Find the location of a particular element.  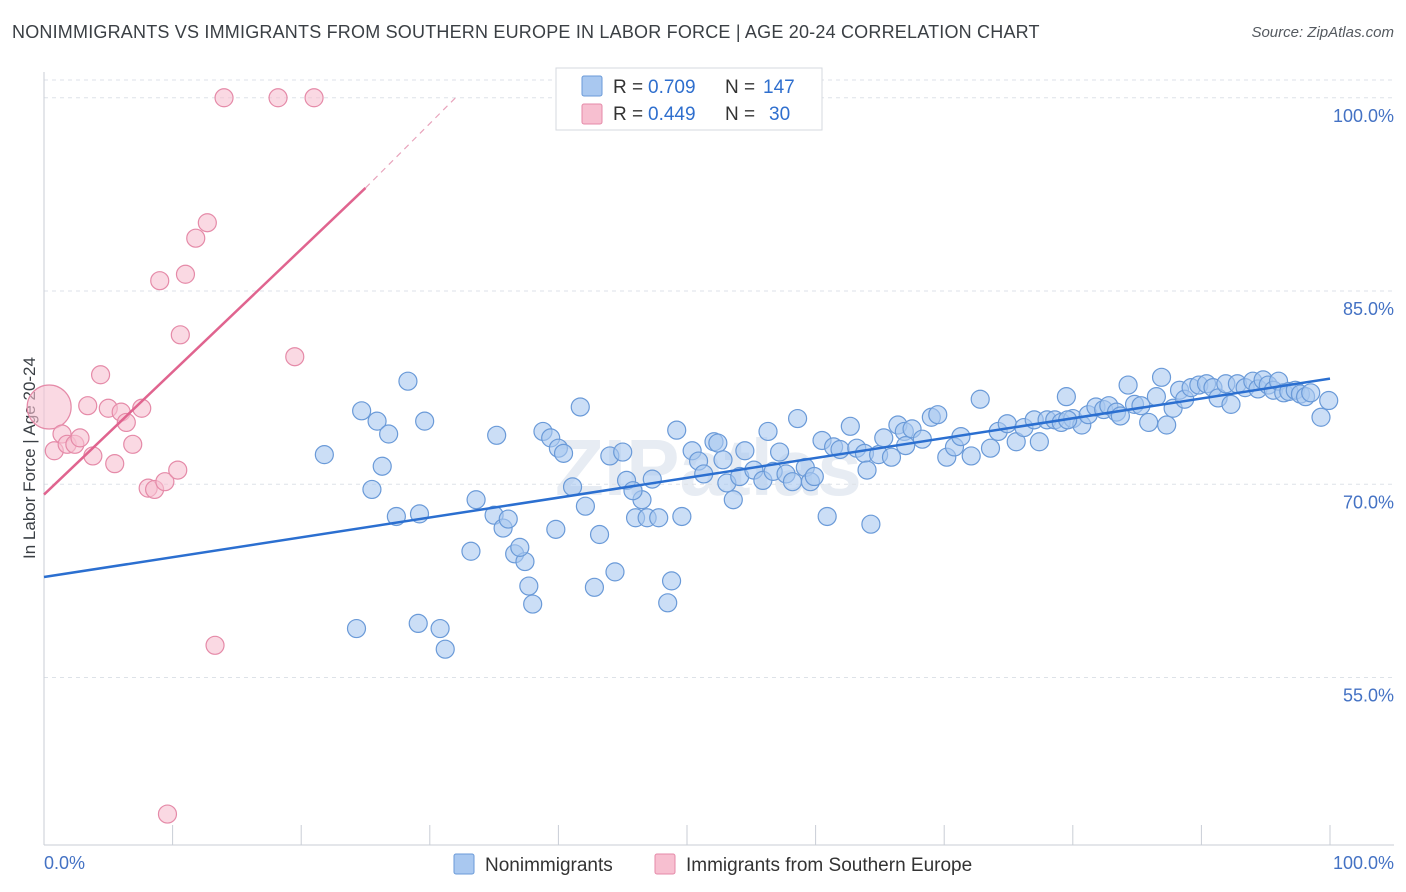

legend-n-value-2: 30 is located at coordinates (779, 114).